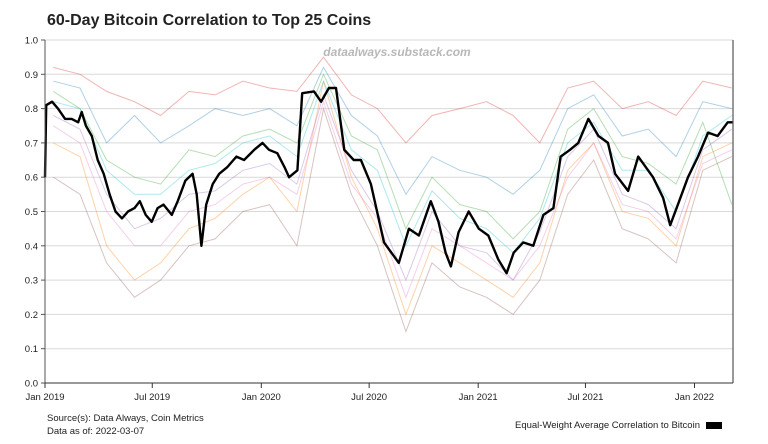  Describe the element at coordinates (31, 178) in the screenshot. I see `y-tick-label: 0.6` at that location.